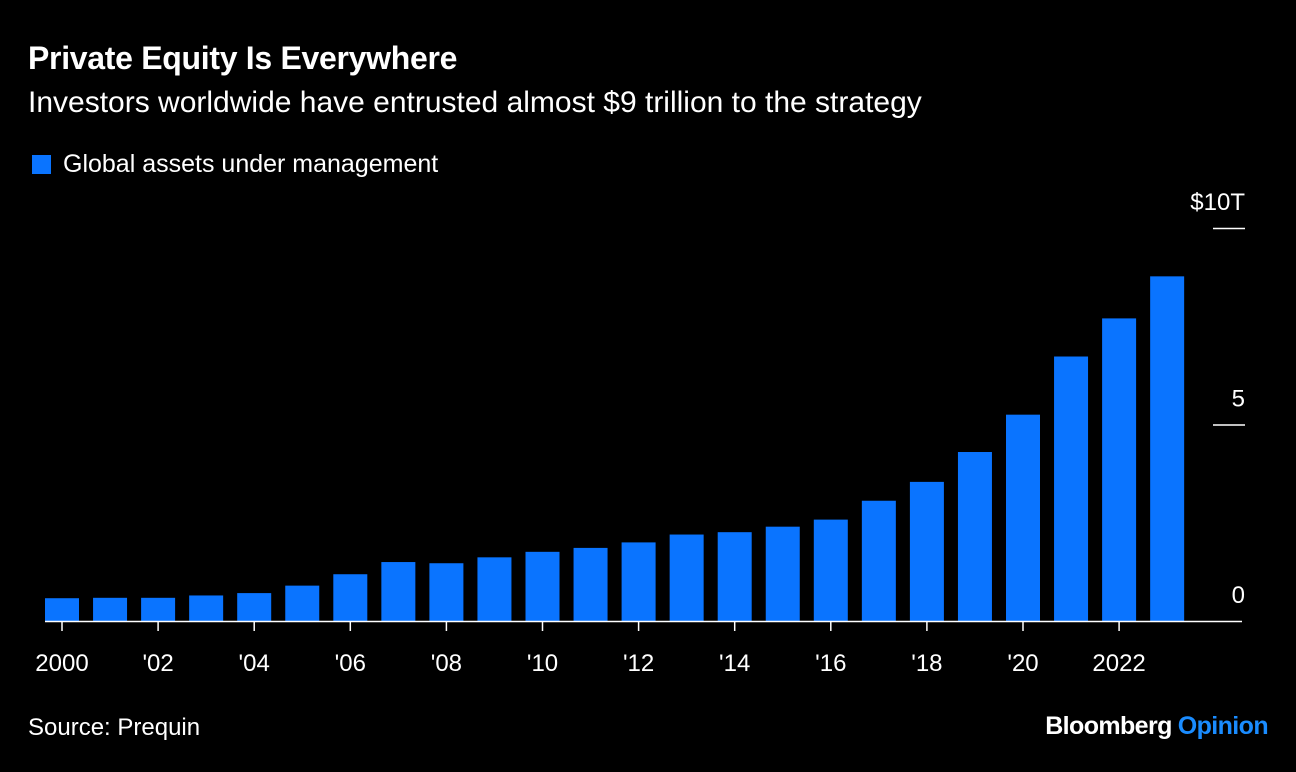 This screenshot has height=772, width=1296. I want to click on bar-2004, so click(254, 607).